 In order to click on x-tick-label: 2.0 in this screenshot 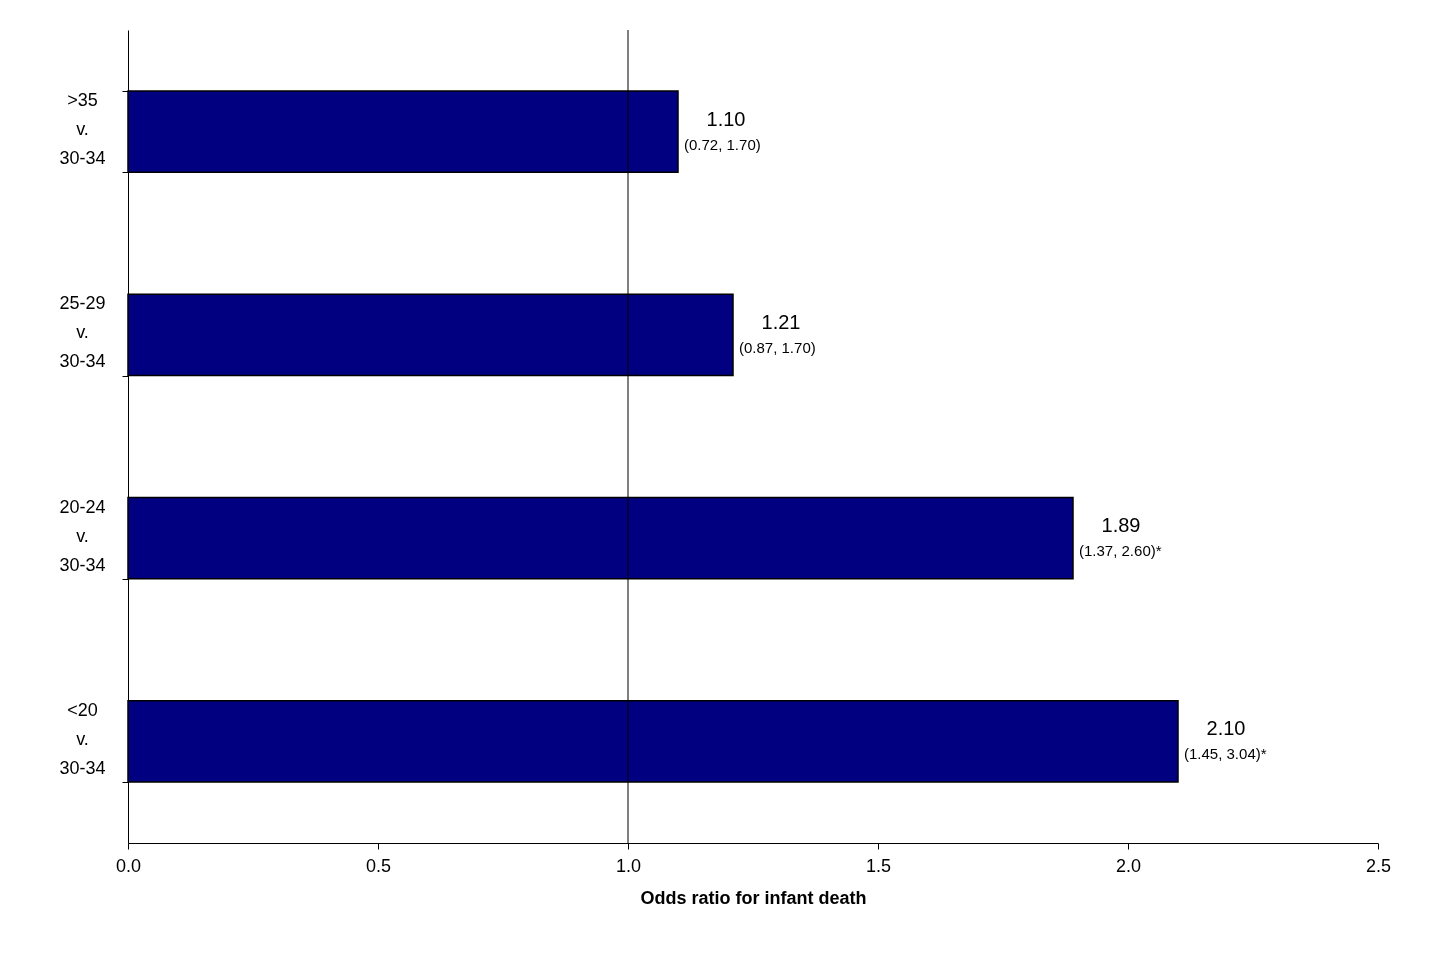, I will do `click(1128, 865)`.